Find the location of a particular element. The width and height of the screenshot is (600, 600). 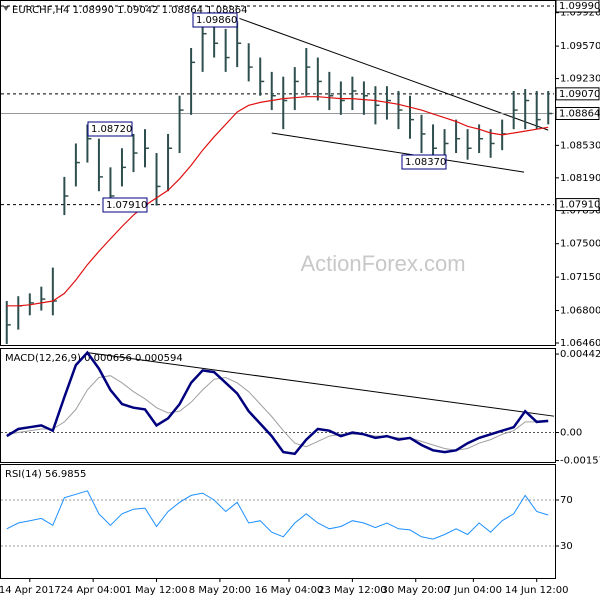

x-tick-label: 16 May 04:00 is located at coordinates (289, 590).